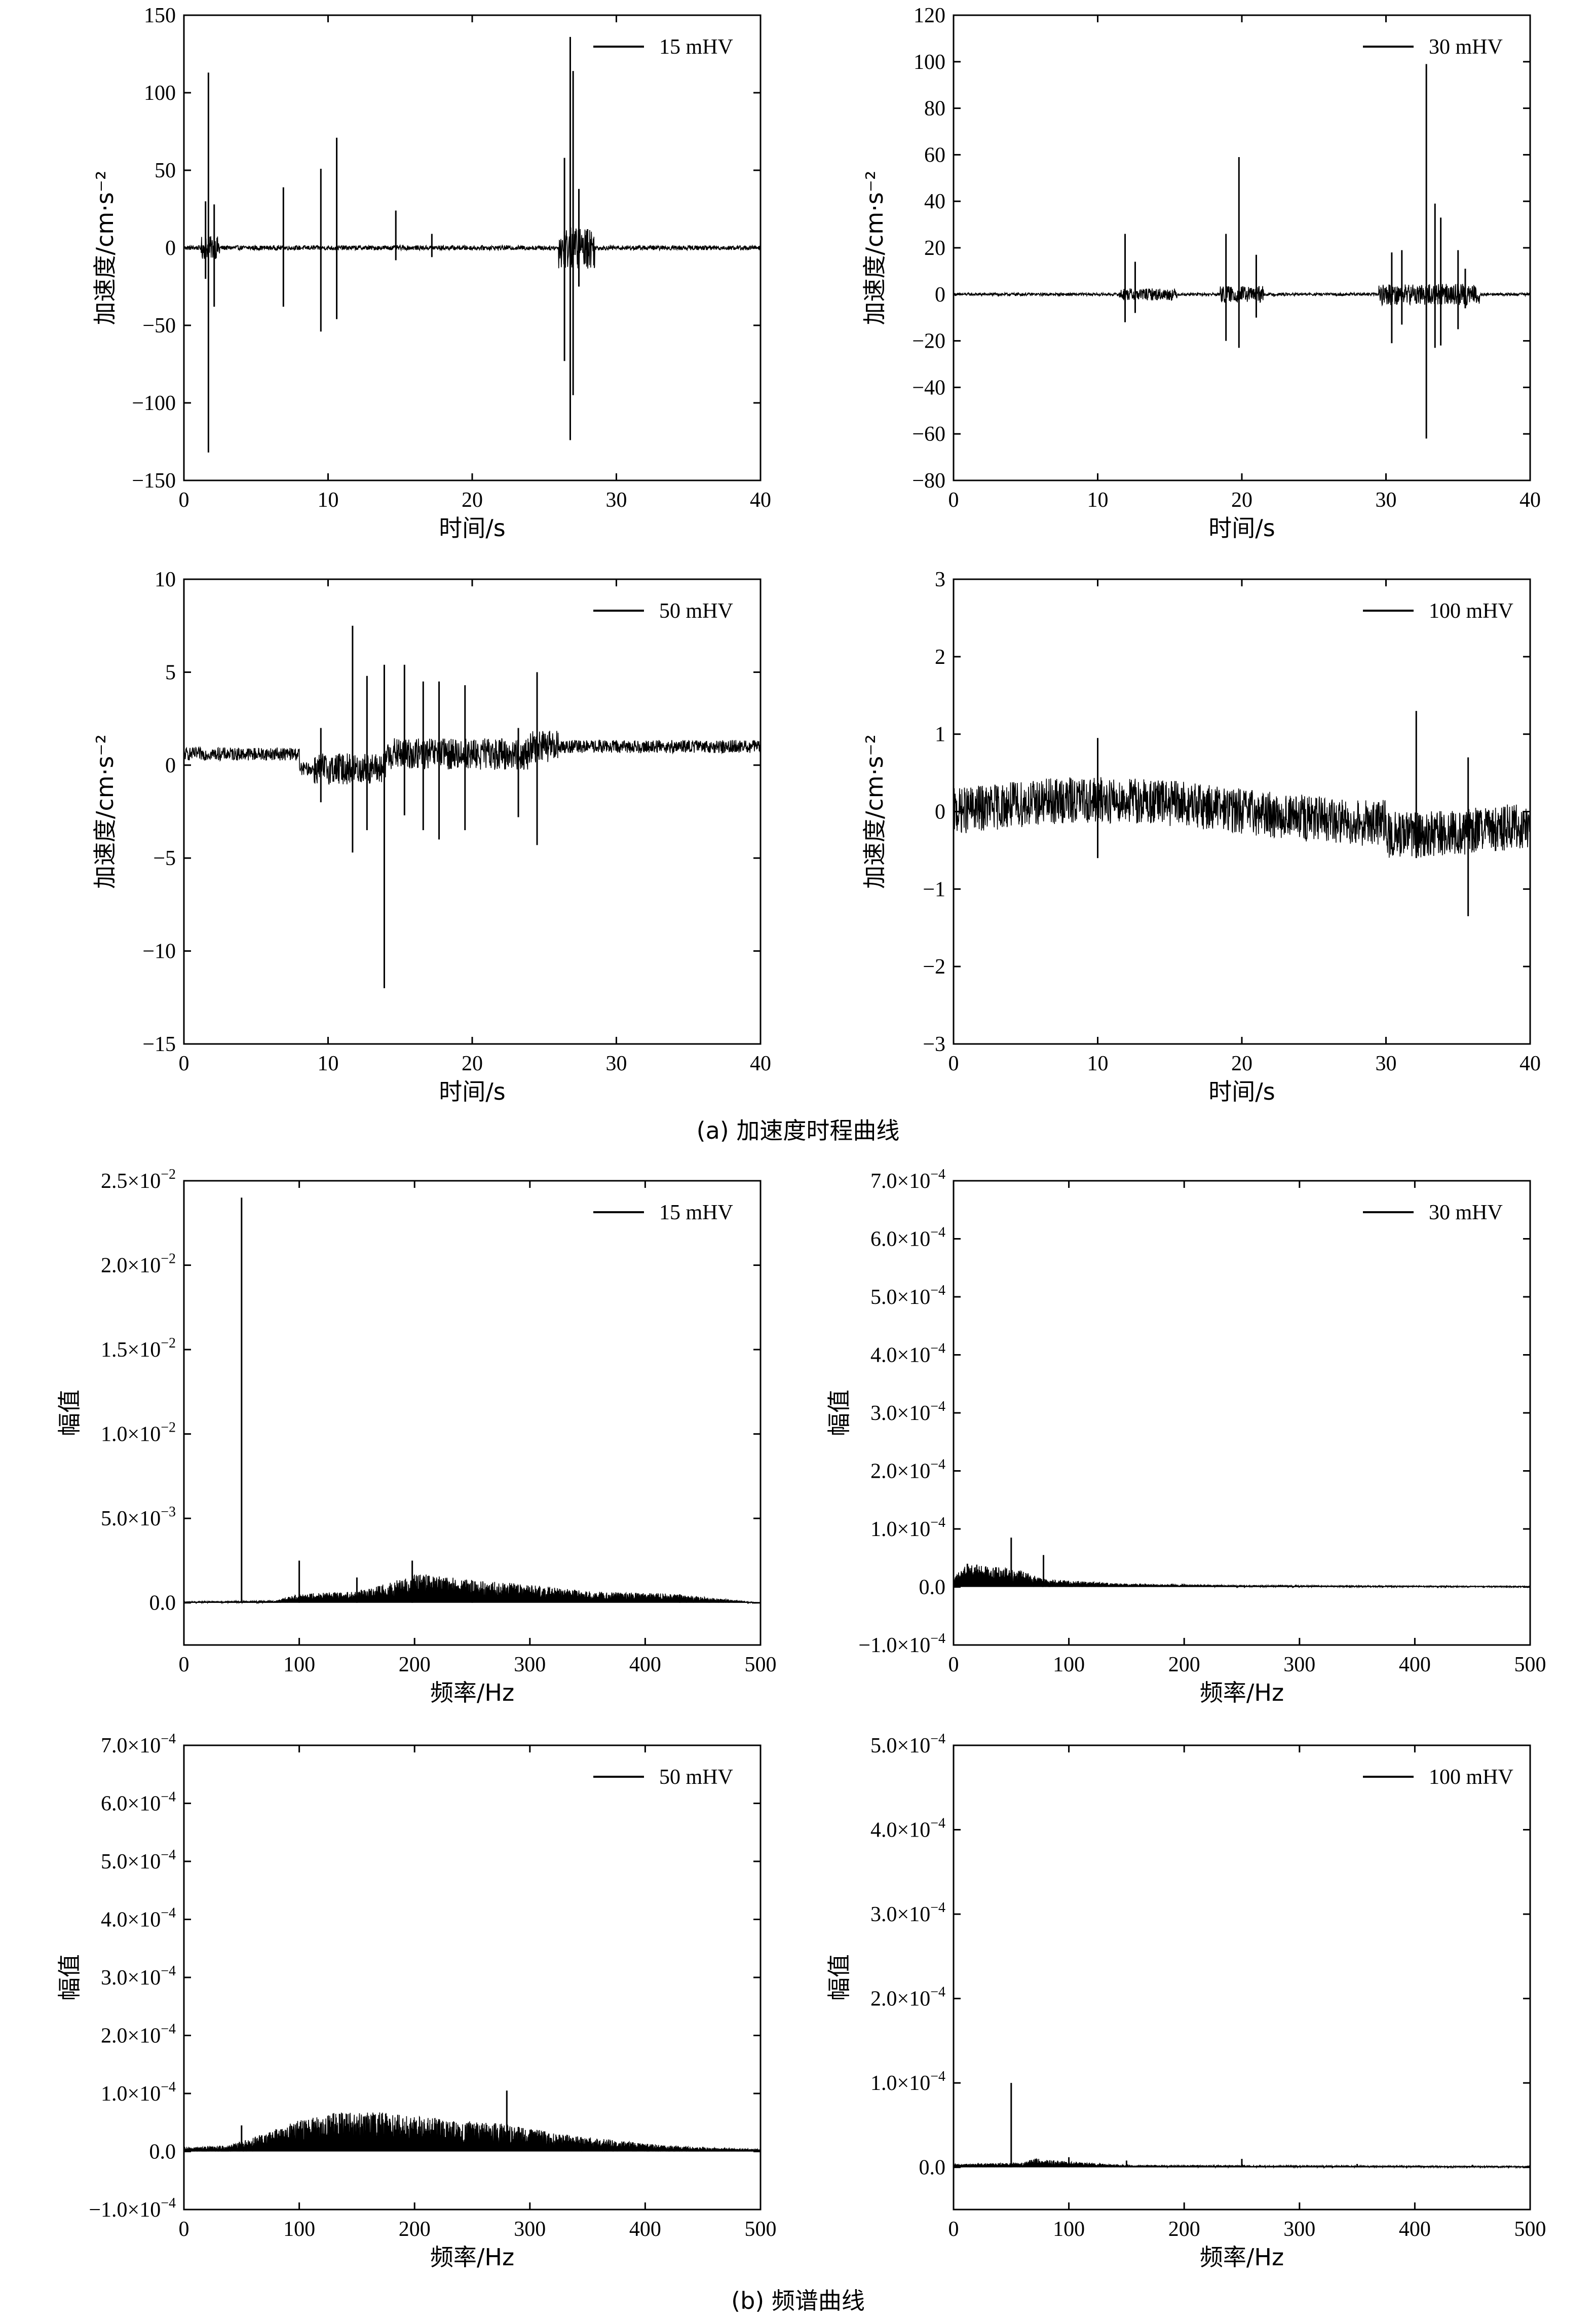 The width and height of the screenshot is (1596, 2319). I want to click on y-tick-label: 150, so click(160, 15).